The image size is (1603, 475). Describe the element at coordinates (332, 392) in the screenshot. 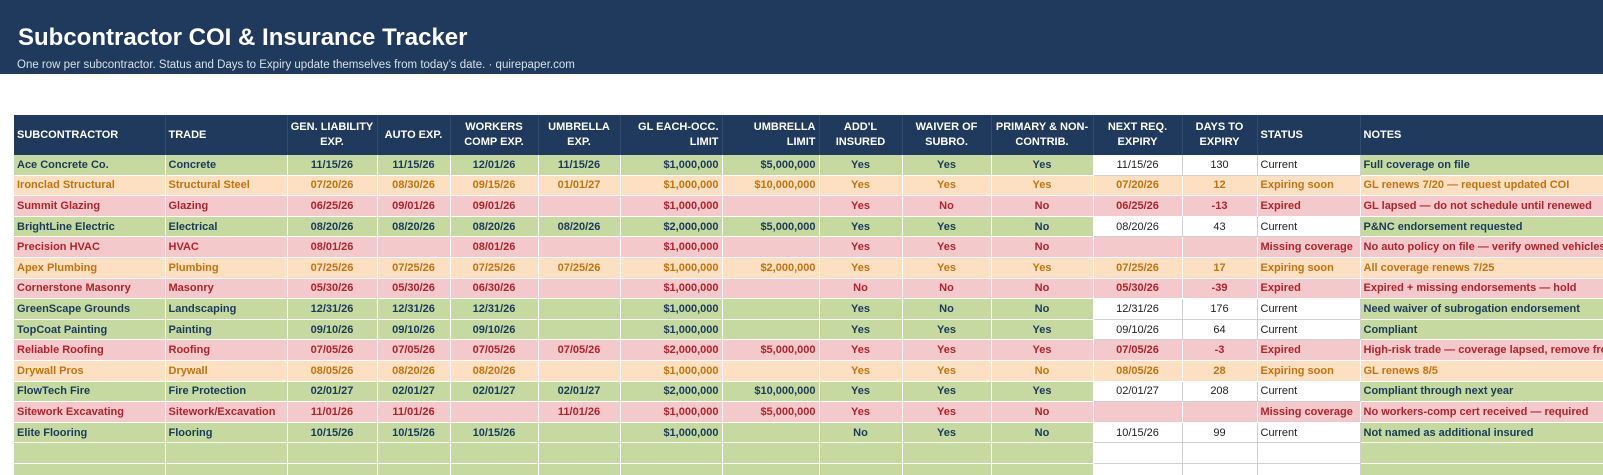

I see `cell-gl-exp: 02/01/27` at that location.